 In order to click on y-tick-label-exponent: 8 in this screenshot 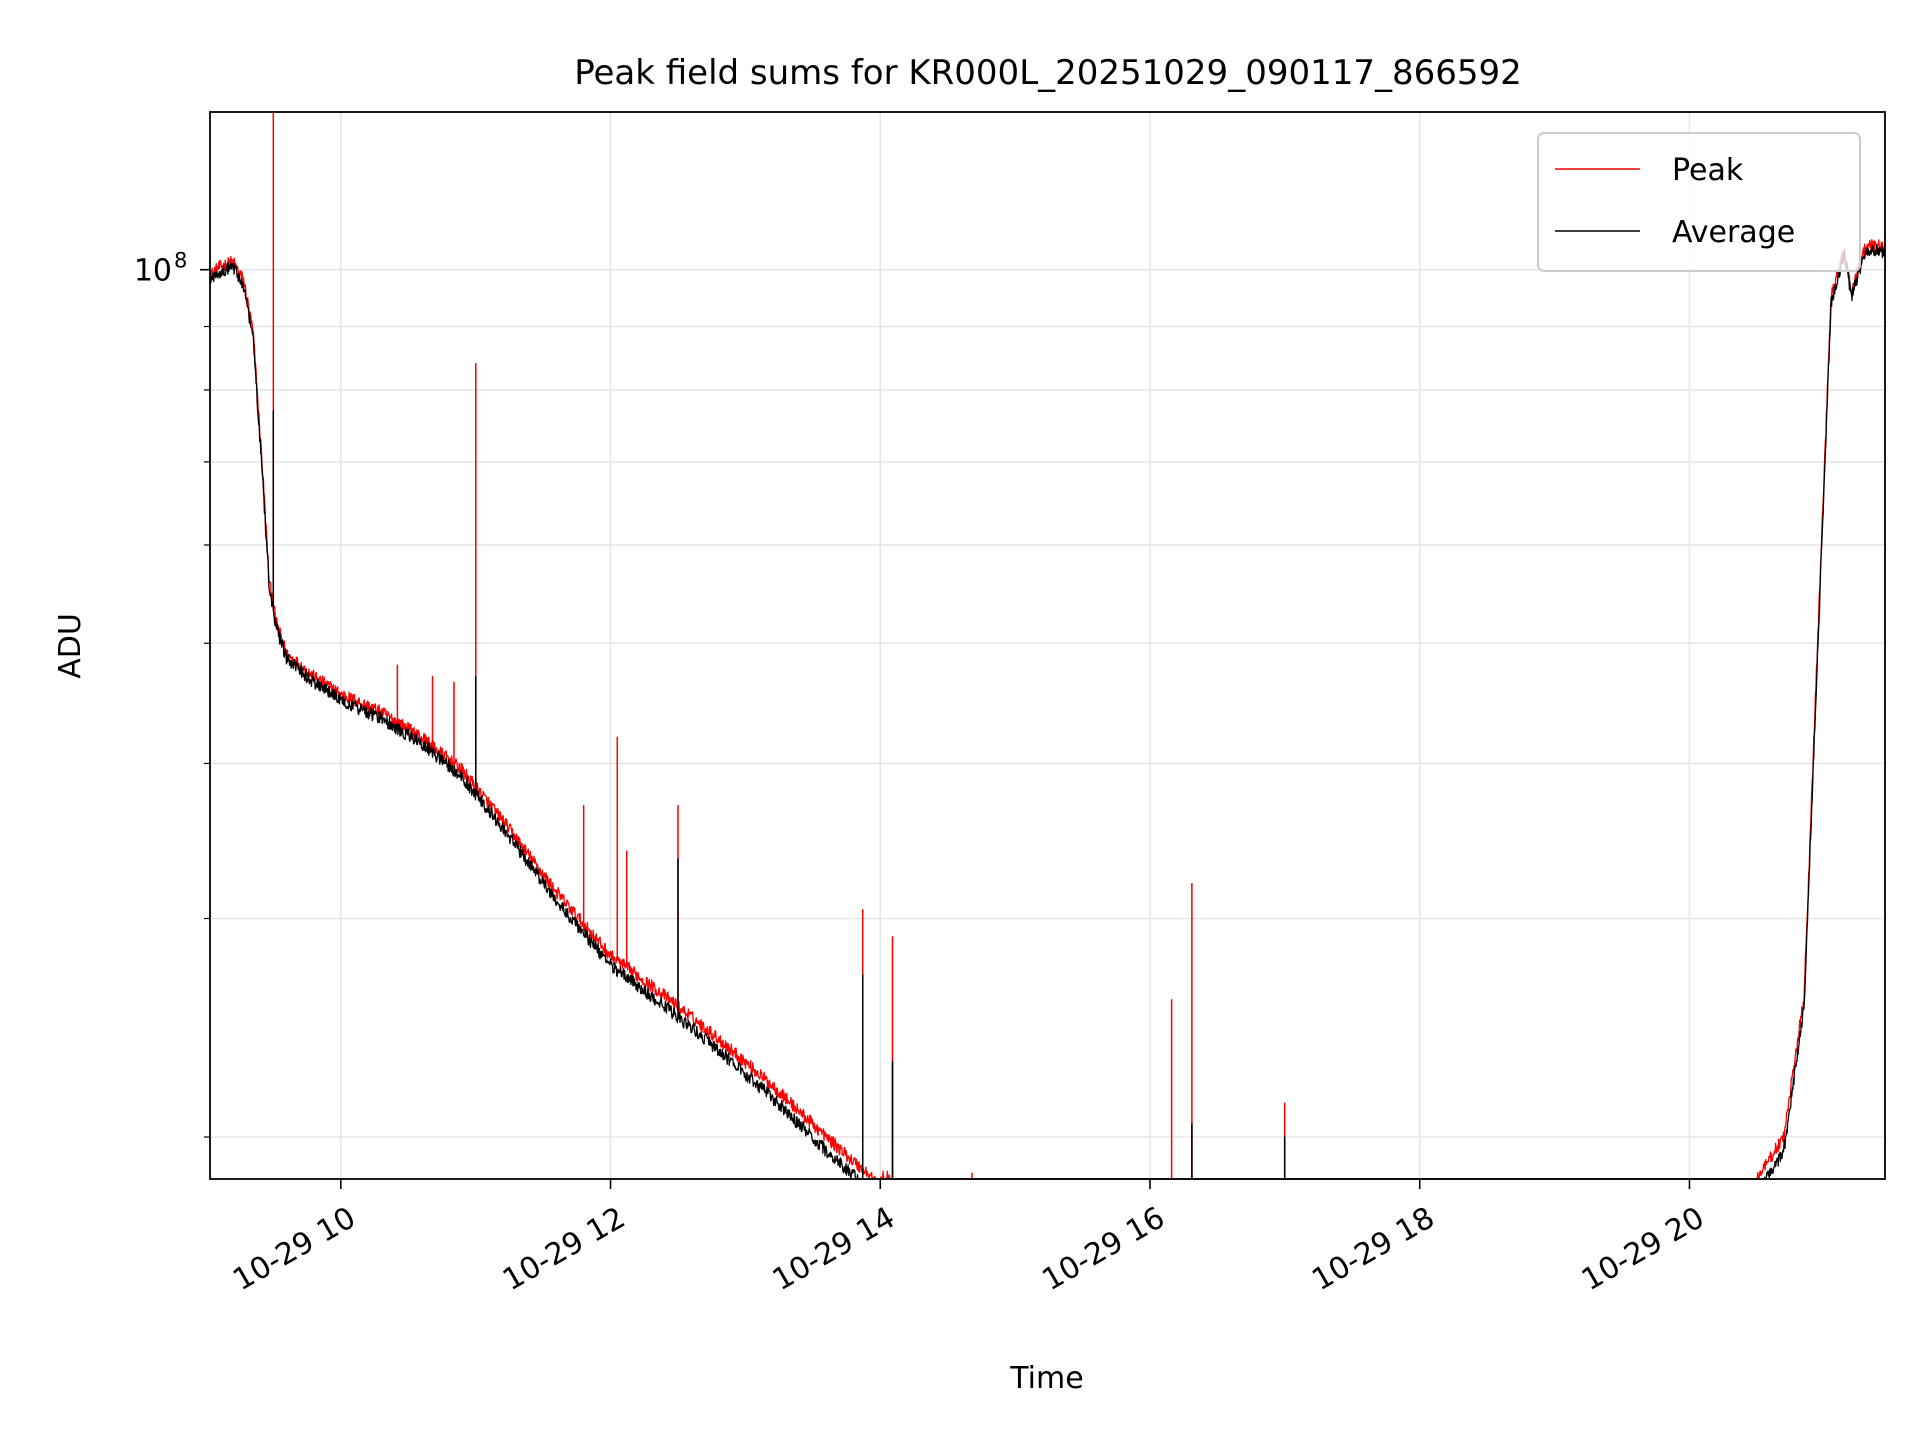, I will do `click(180, 261)`.